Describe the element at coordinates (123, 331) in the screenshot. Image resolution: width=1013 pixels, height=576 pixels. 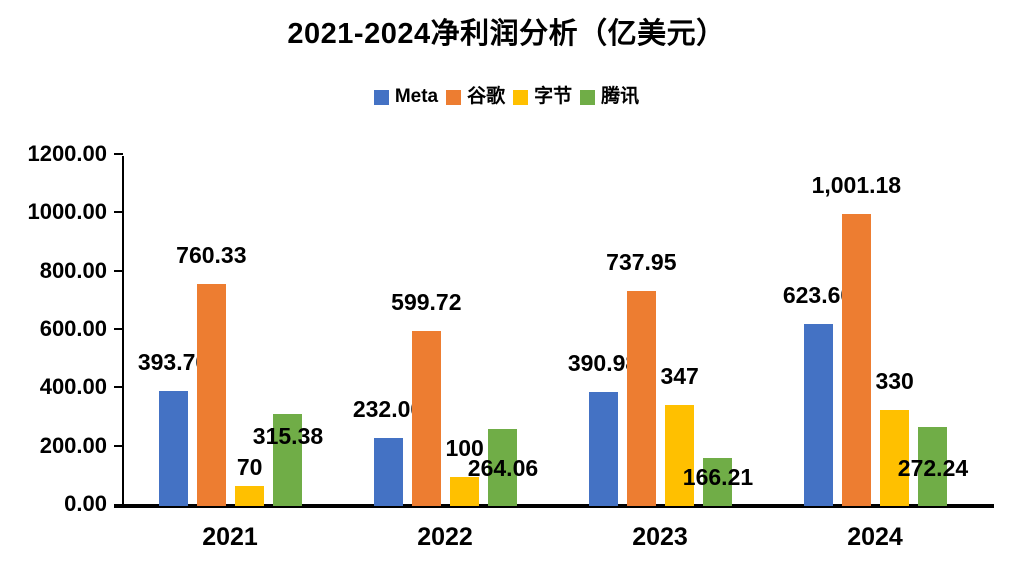
I see `y-axis-line` at that location.